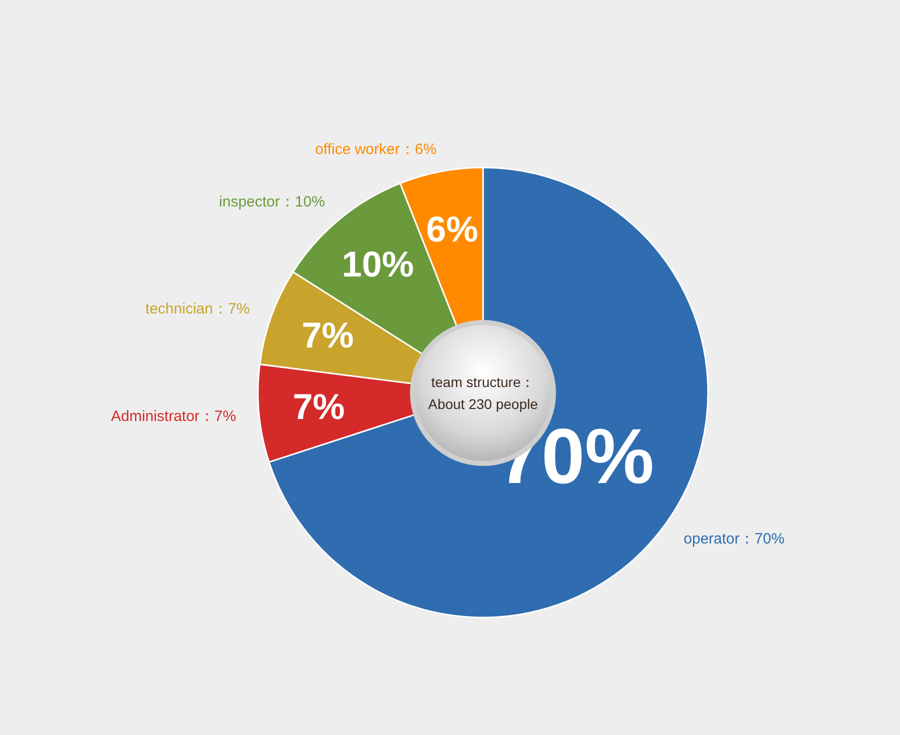 The width and height of the screenshot is (900, 735). I want to click on slice-label: Administrator：7%, so click(173, 416).